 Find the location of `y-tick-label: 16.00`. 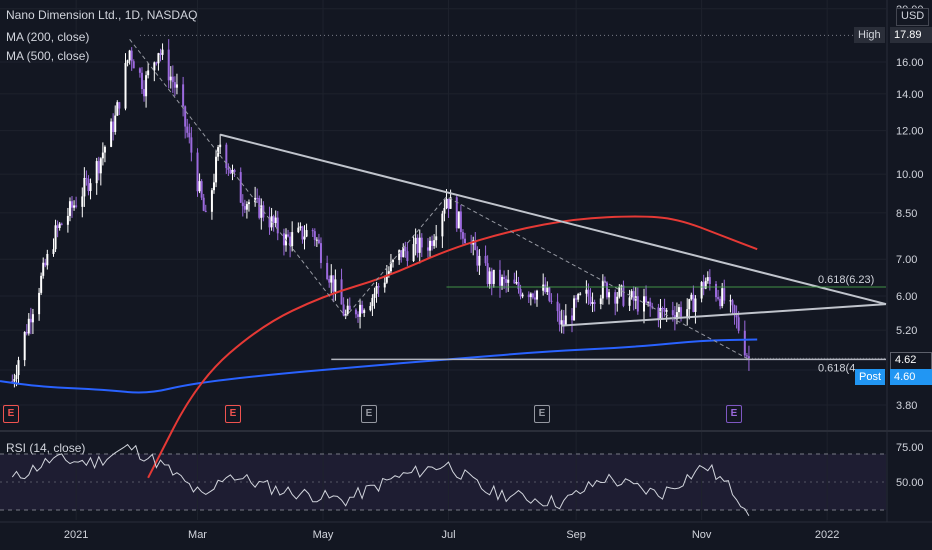

y-tick-label: 16.00 is located at coordinates (910, 63).